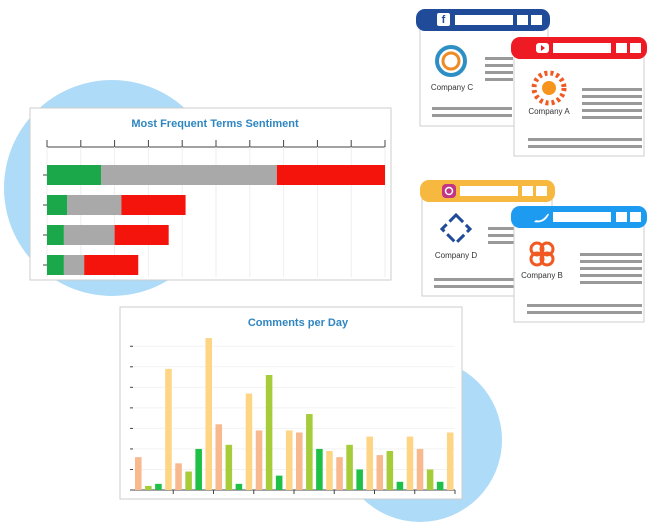 The image size is (660, 530). Describe the element at coordinates (298, 323) in the screenshot. I see `chart-title: Comments per Day` at that location.